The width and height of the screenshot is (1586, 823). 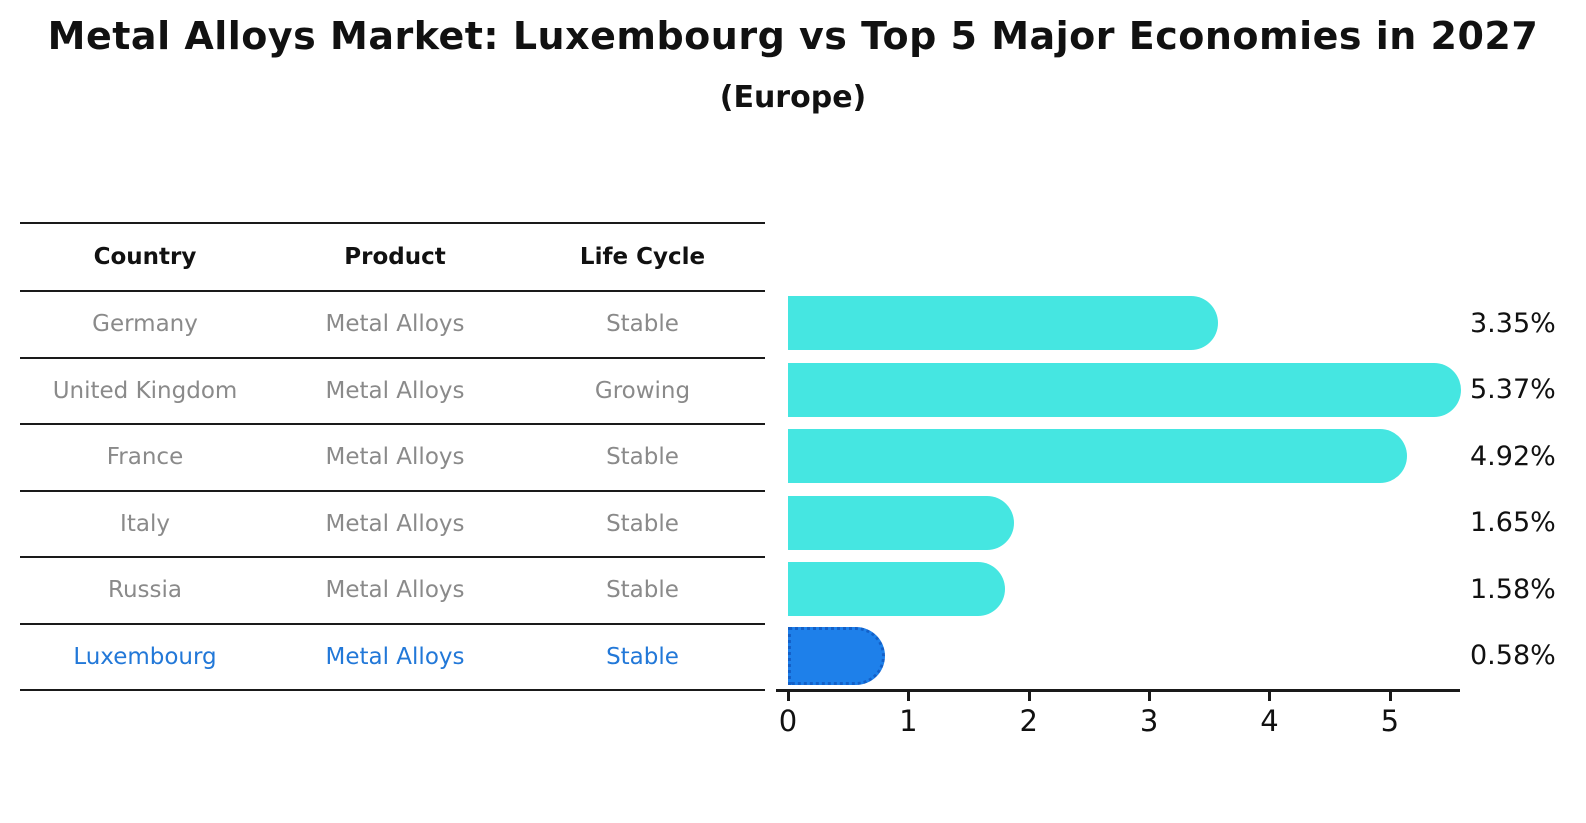 What do you see at coordinates (1149, 721) in the screenshot?
I see `axis-tick-label: 3` at bounding box center [1149, 721].